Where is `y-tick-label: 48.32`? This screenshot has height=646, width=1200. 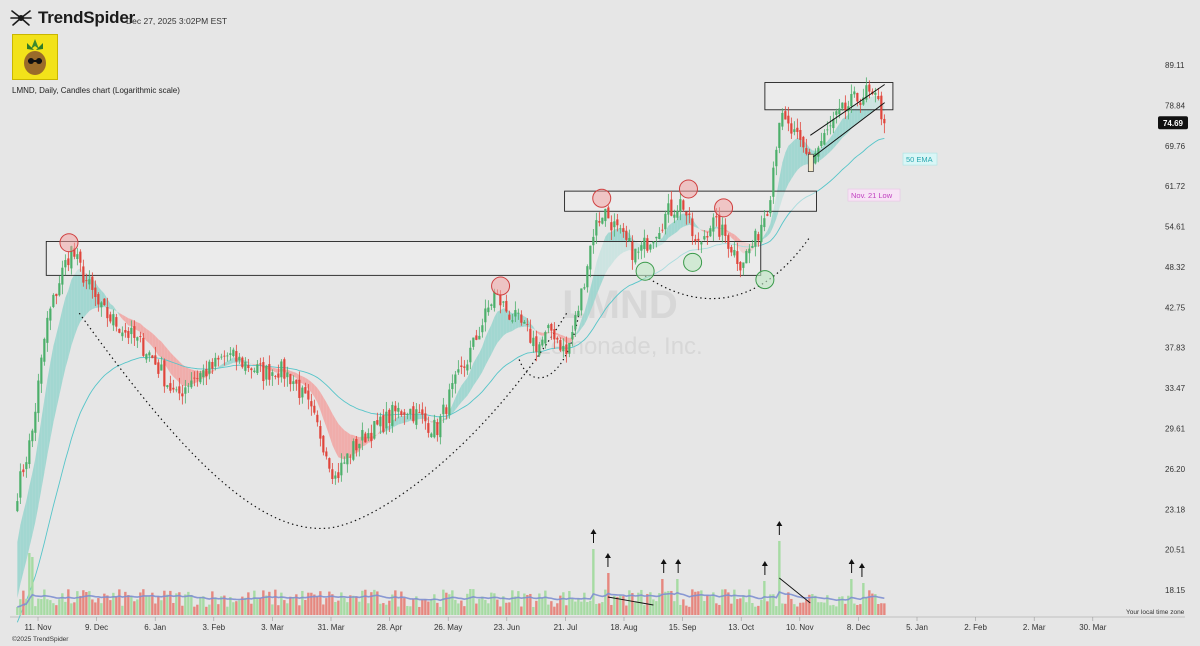 y-tick-label: 48.32 is located at coordinates (1175, 267).